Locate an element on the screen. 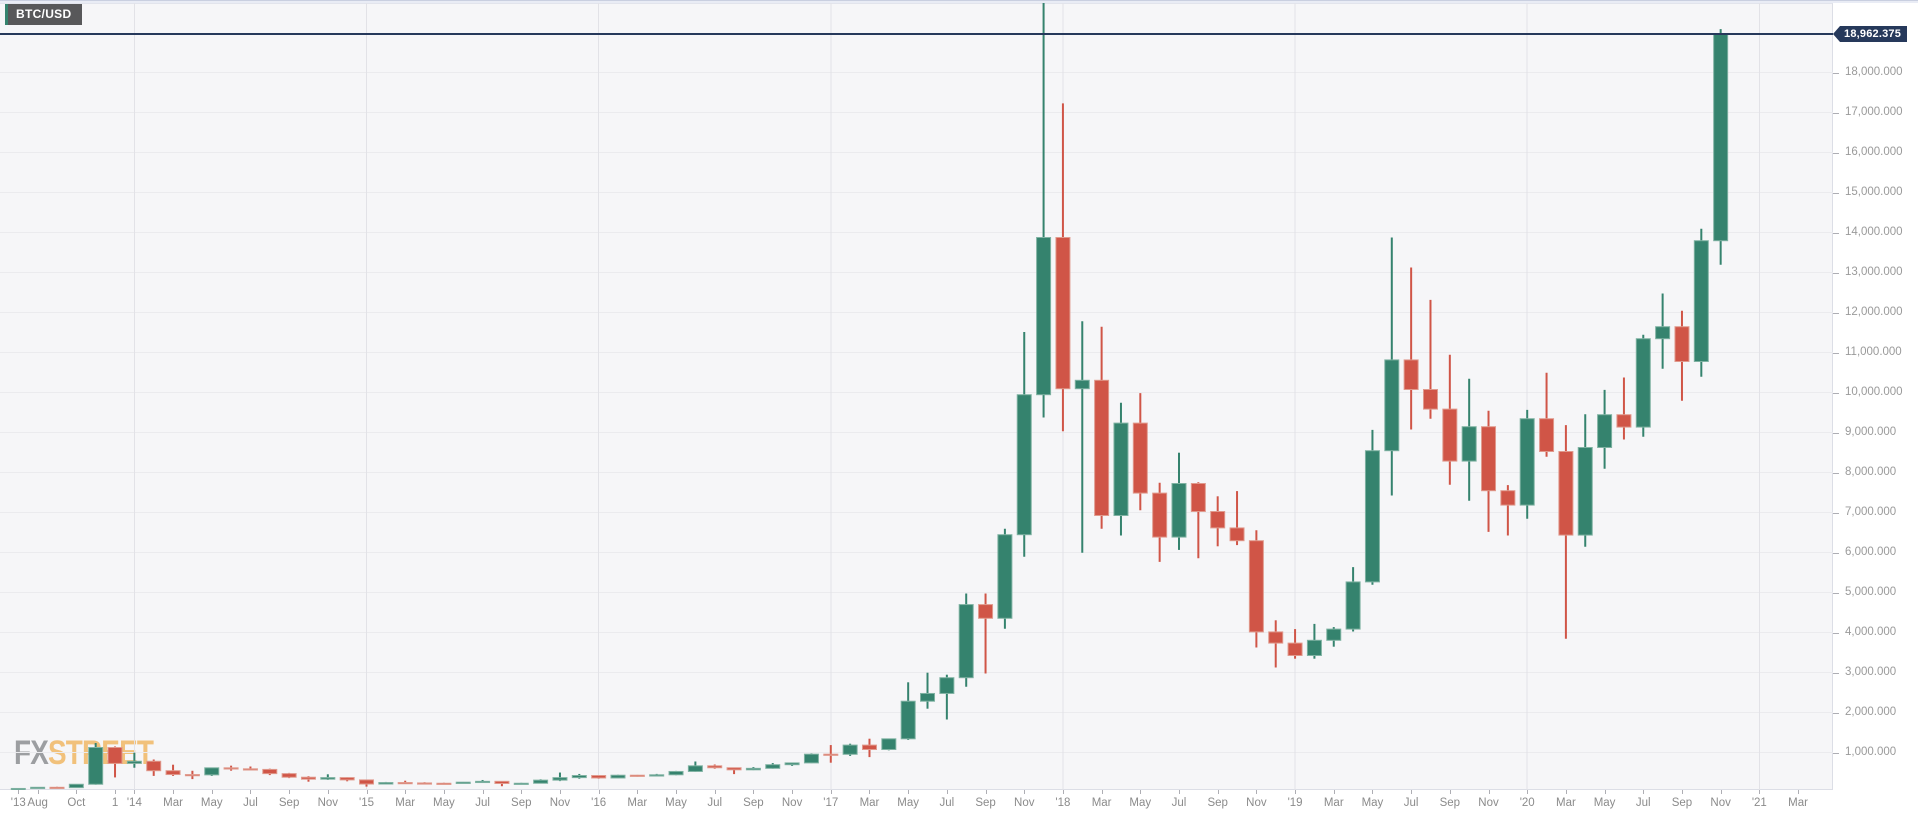 Image resolution: width=1918 pixels, height=816 pixels. symbol-label: BTC/USD is located at coordinates (44, 14).